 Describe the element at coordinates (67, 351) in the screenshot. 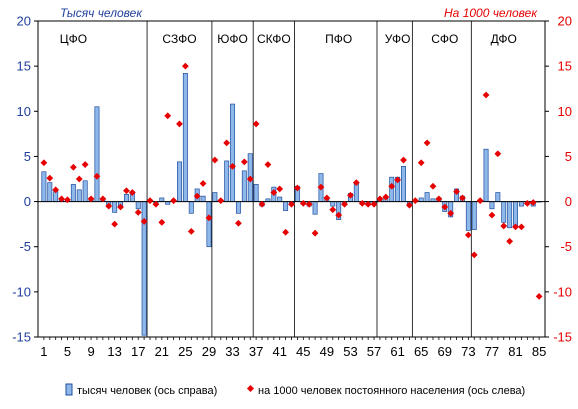

I see `x-tick-label: 5` at that location.